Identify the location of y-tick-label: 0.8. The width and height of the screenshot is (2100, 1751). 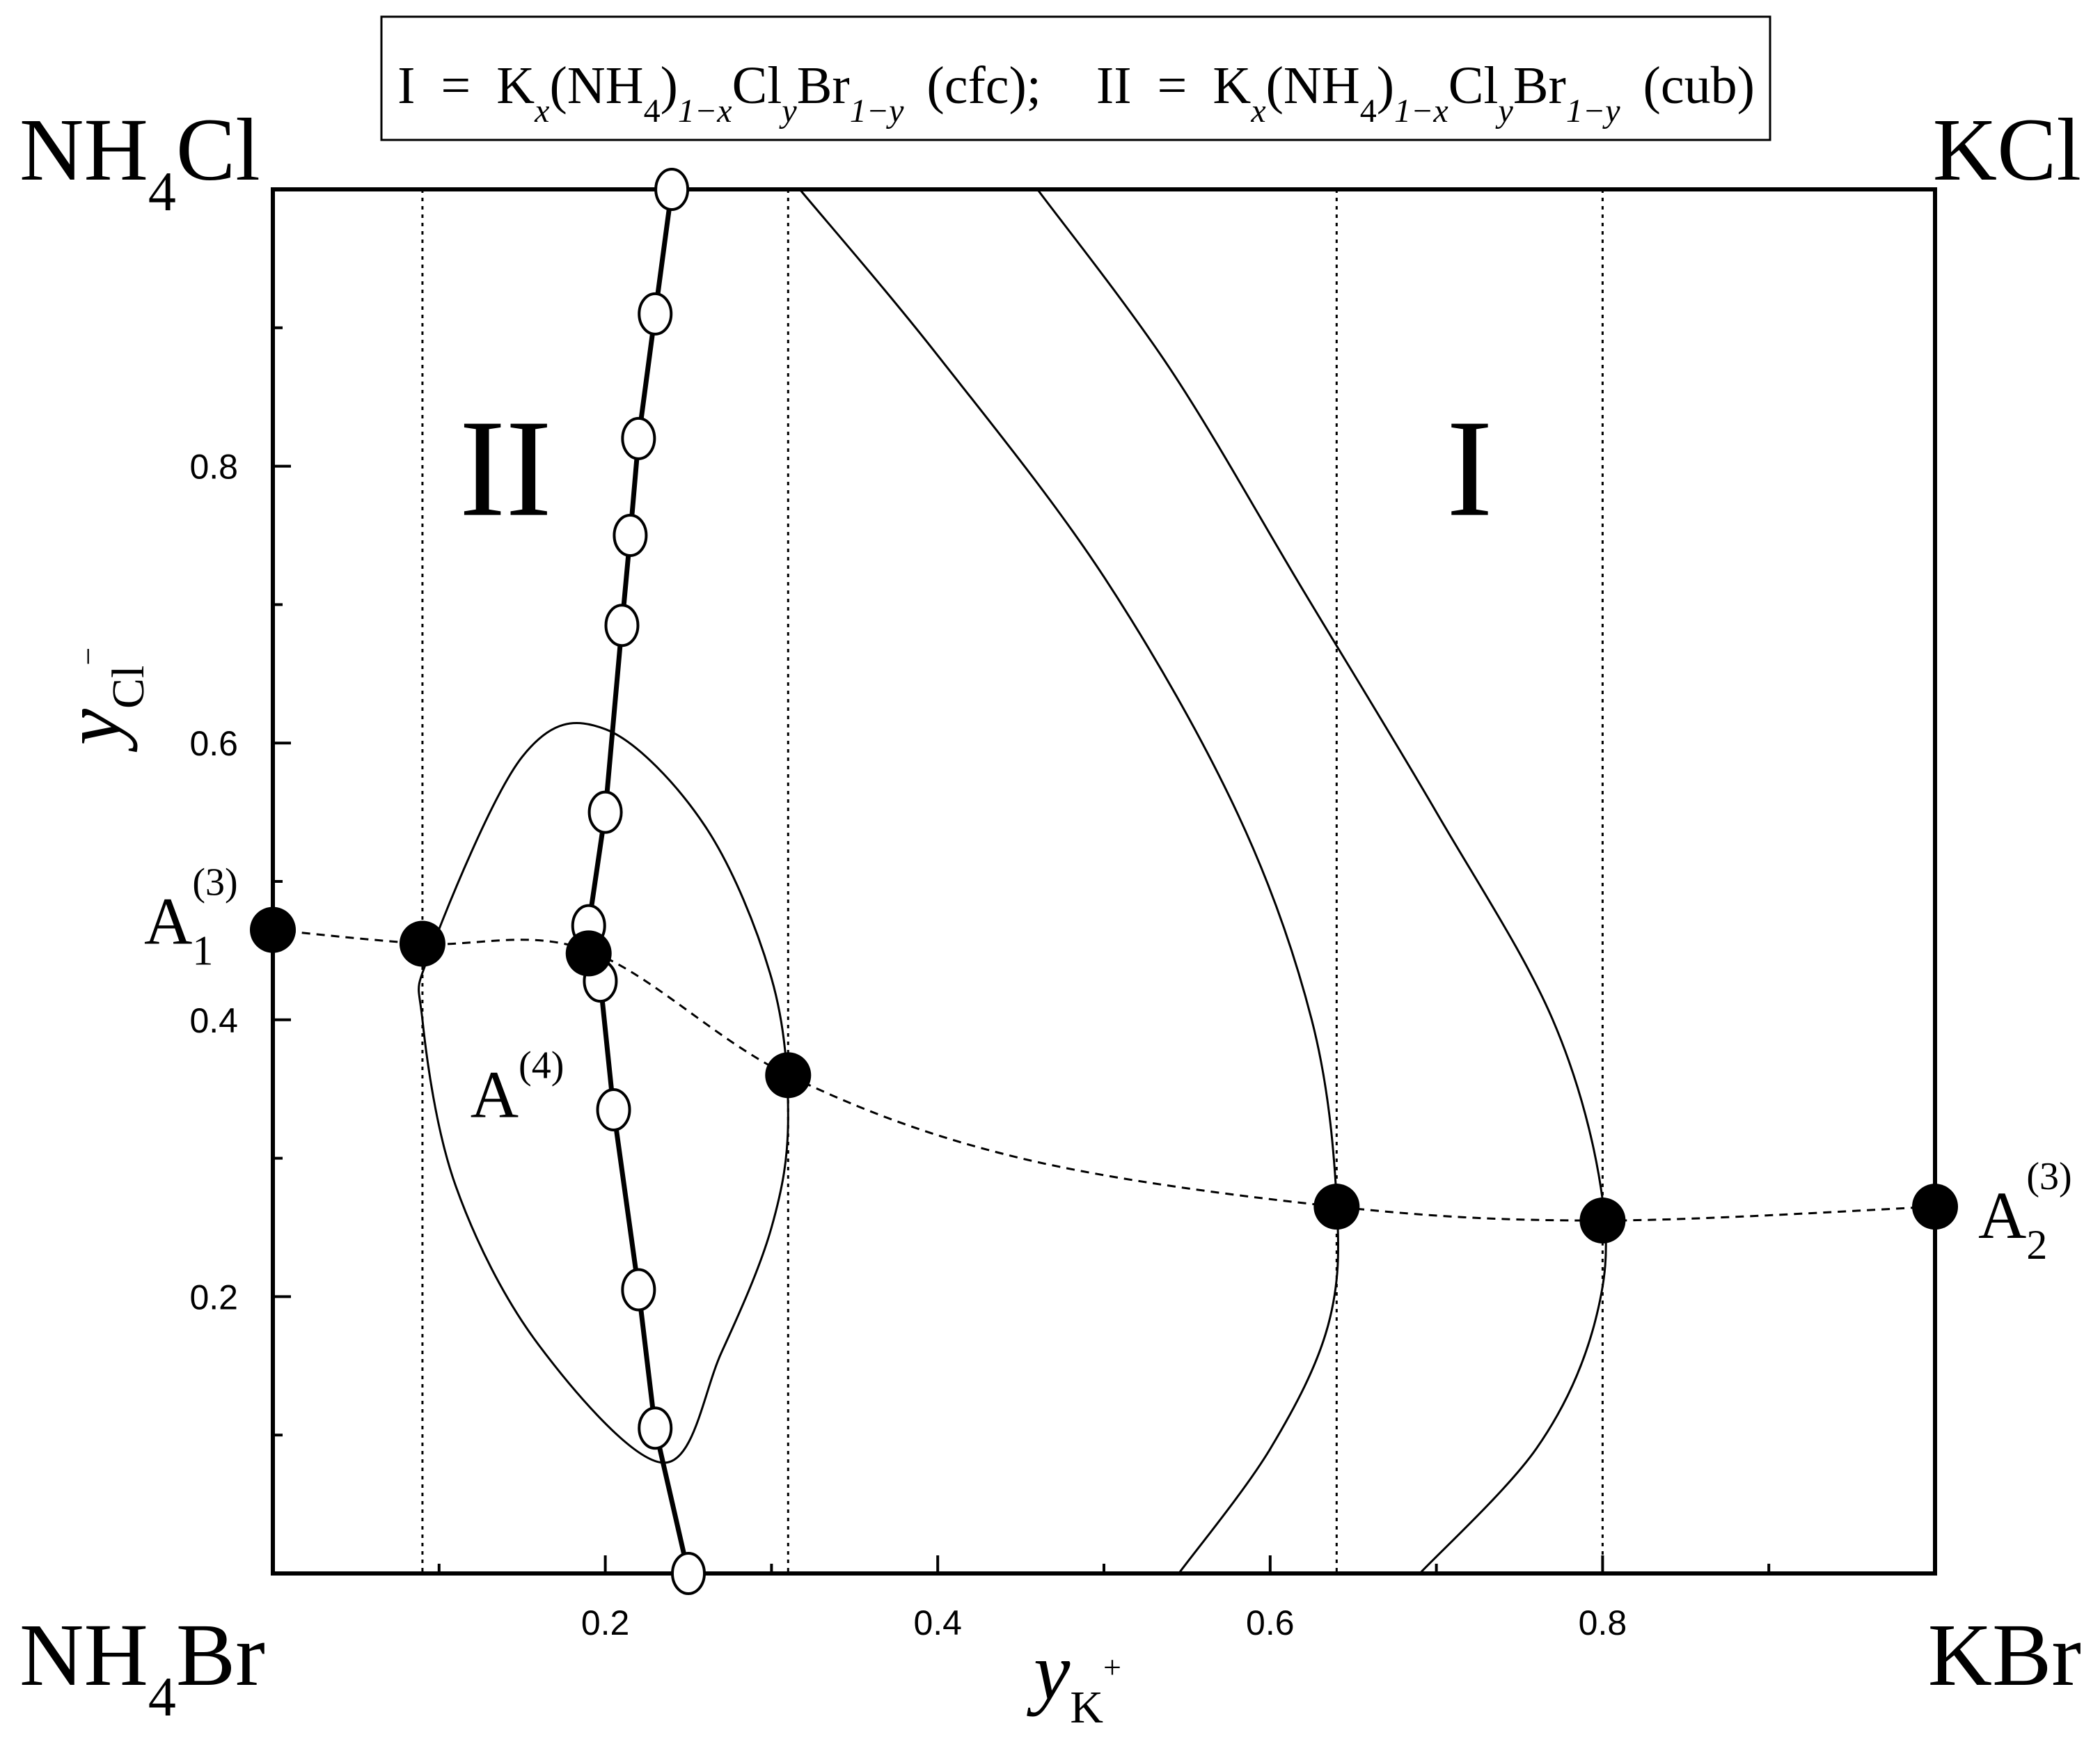
(214, 468).